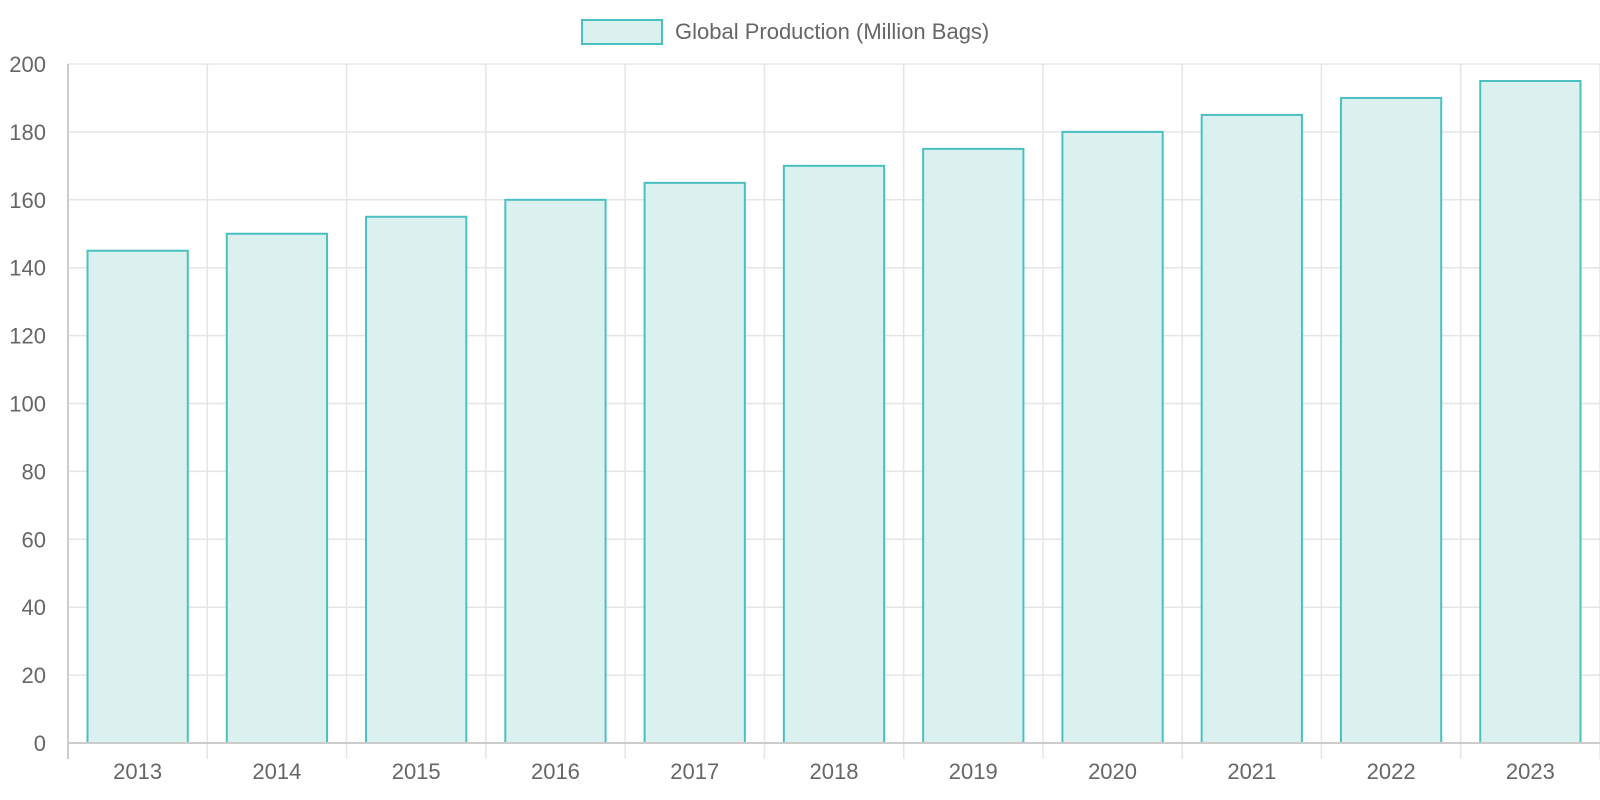 The height and width of the screenshot is (800, 1600). Describe the element at coordinates (416, 771) in the screenshot. I see `x-tick-label: 2015` at that location.